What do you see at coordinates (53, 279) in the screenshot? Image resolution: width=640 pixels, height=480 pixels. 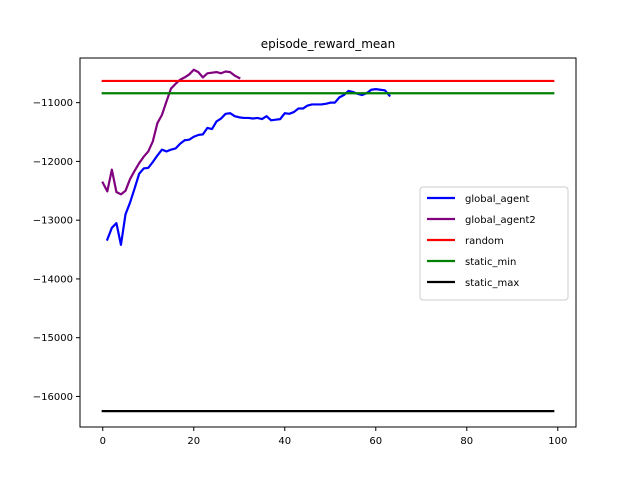 I see `y-tick-label: −14000` at bounding box center [53, 279].